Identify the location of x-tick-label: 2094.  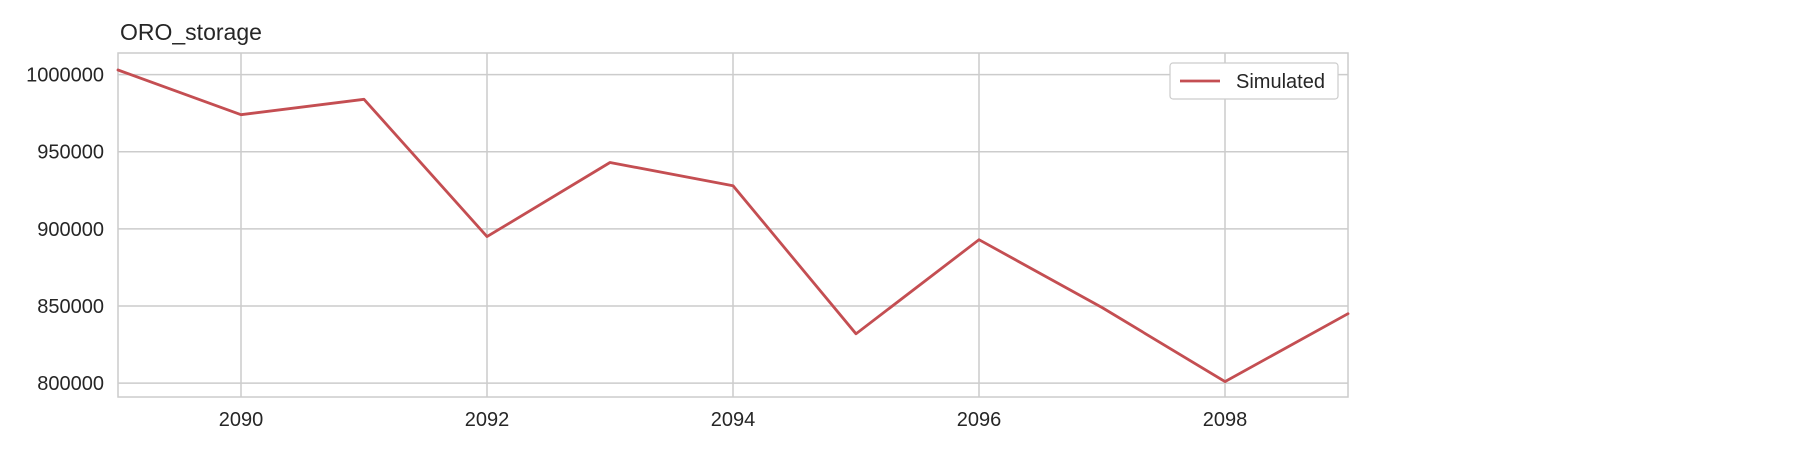
(733, 420).